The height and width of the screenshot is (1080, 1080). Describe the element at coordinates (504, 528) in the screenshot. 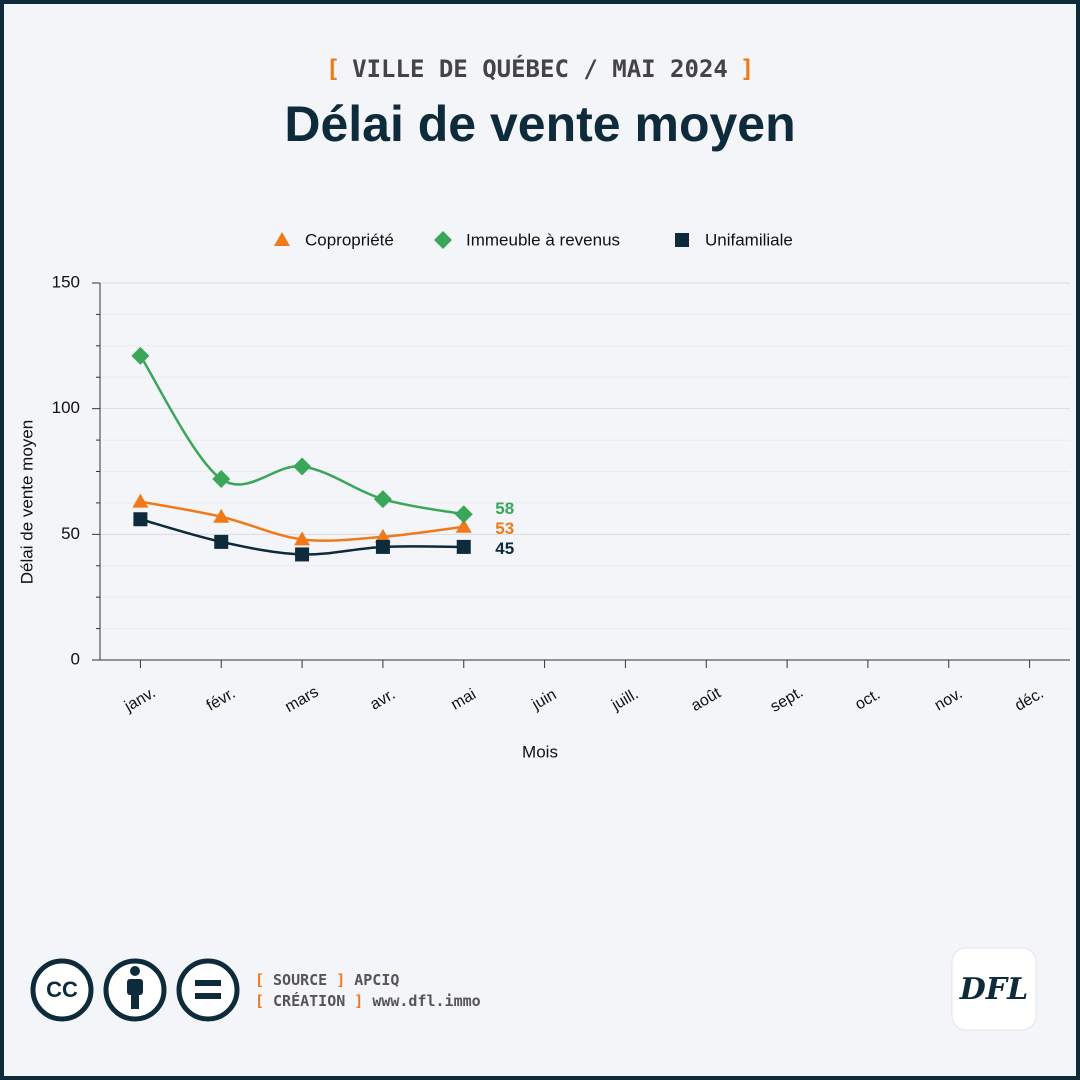

I see `value-label: 53` at that location.